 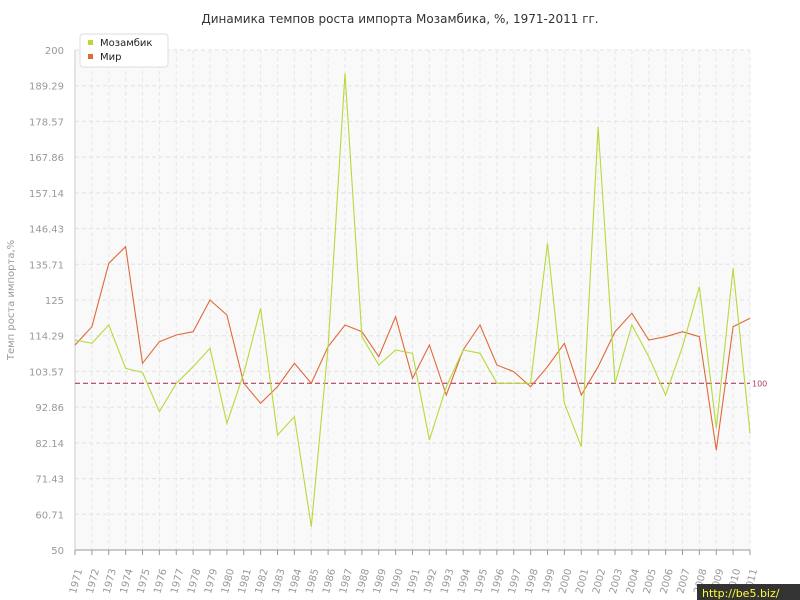 I want to click on legend-label-world: Мир, so click(x=110, y=57).